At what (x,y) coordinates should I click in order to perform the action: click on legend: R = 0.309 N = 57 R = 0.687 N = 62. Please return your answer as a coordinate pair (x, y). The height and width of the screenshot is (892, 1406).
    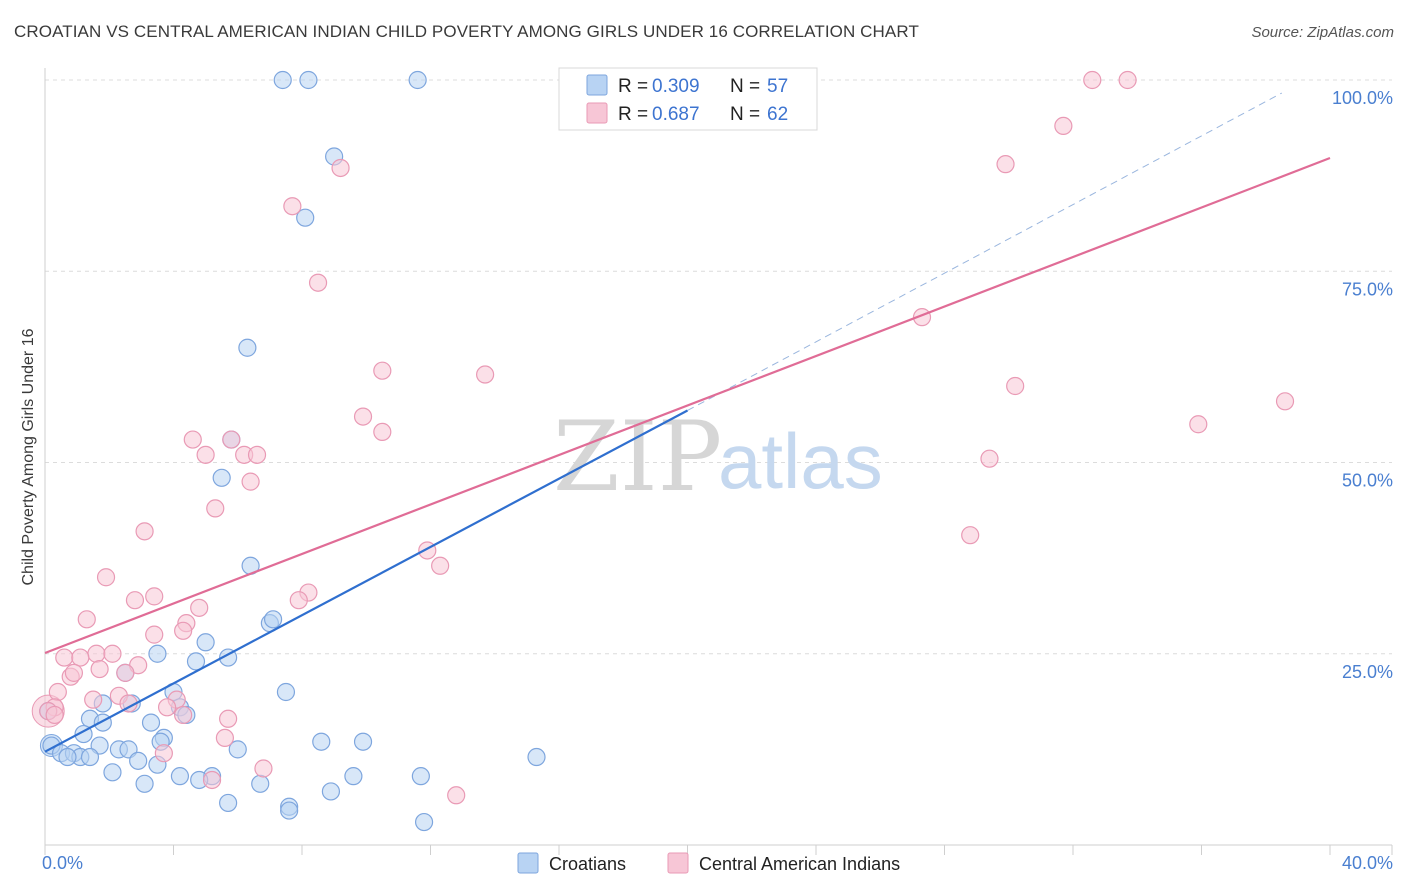
    Looking at the image, I should click on (688, 99).